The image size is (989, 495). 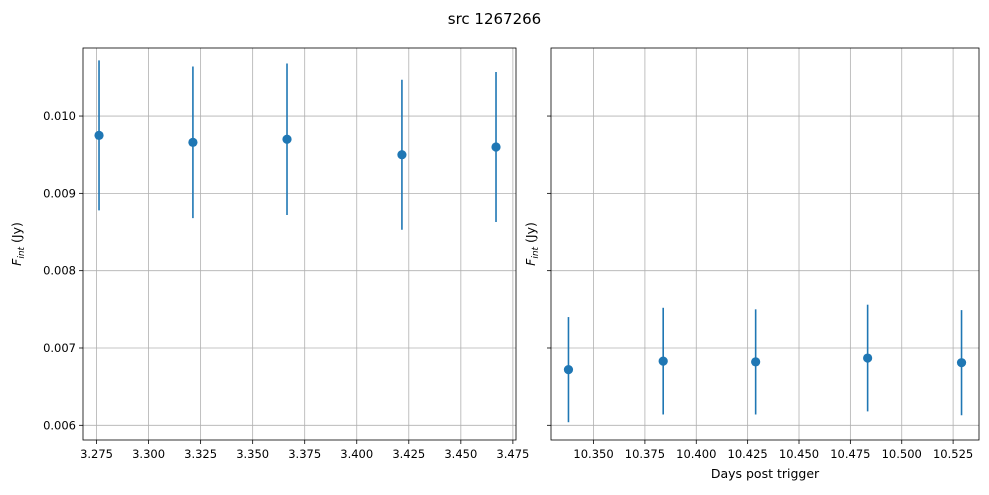 I want to click on right-x-tick-label: 10.475, so click(x=850, y=454).